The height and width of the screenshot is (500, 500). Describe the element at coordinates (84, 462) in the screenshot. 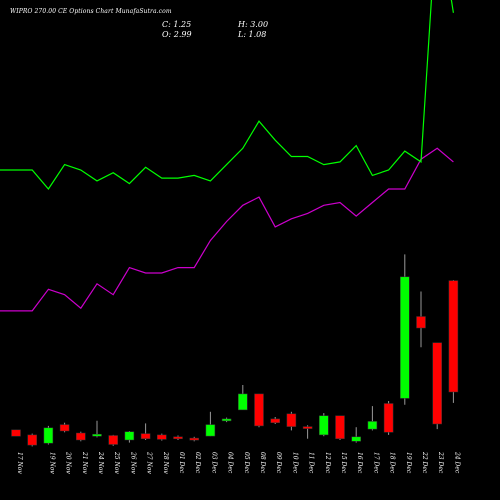

I see `x-tick-label: 21 Nov` at that location.